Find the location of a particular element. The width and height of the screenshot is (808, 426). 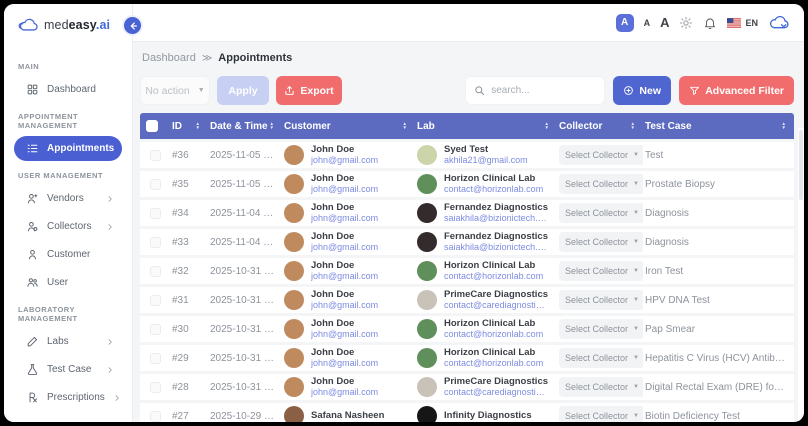

scrollbar-thumb is located at coordinates (801, 165).